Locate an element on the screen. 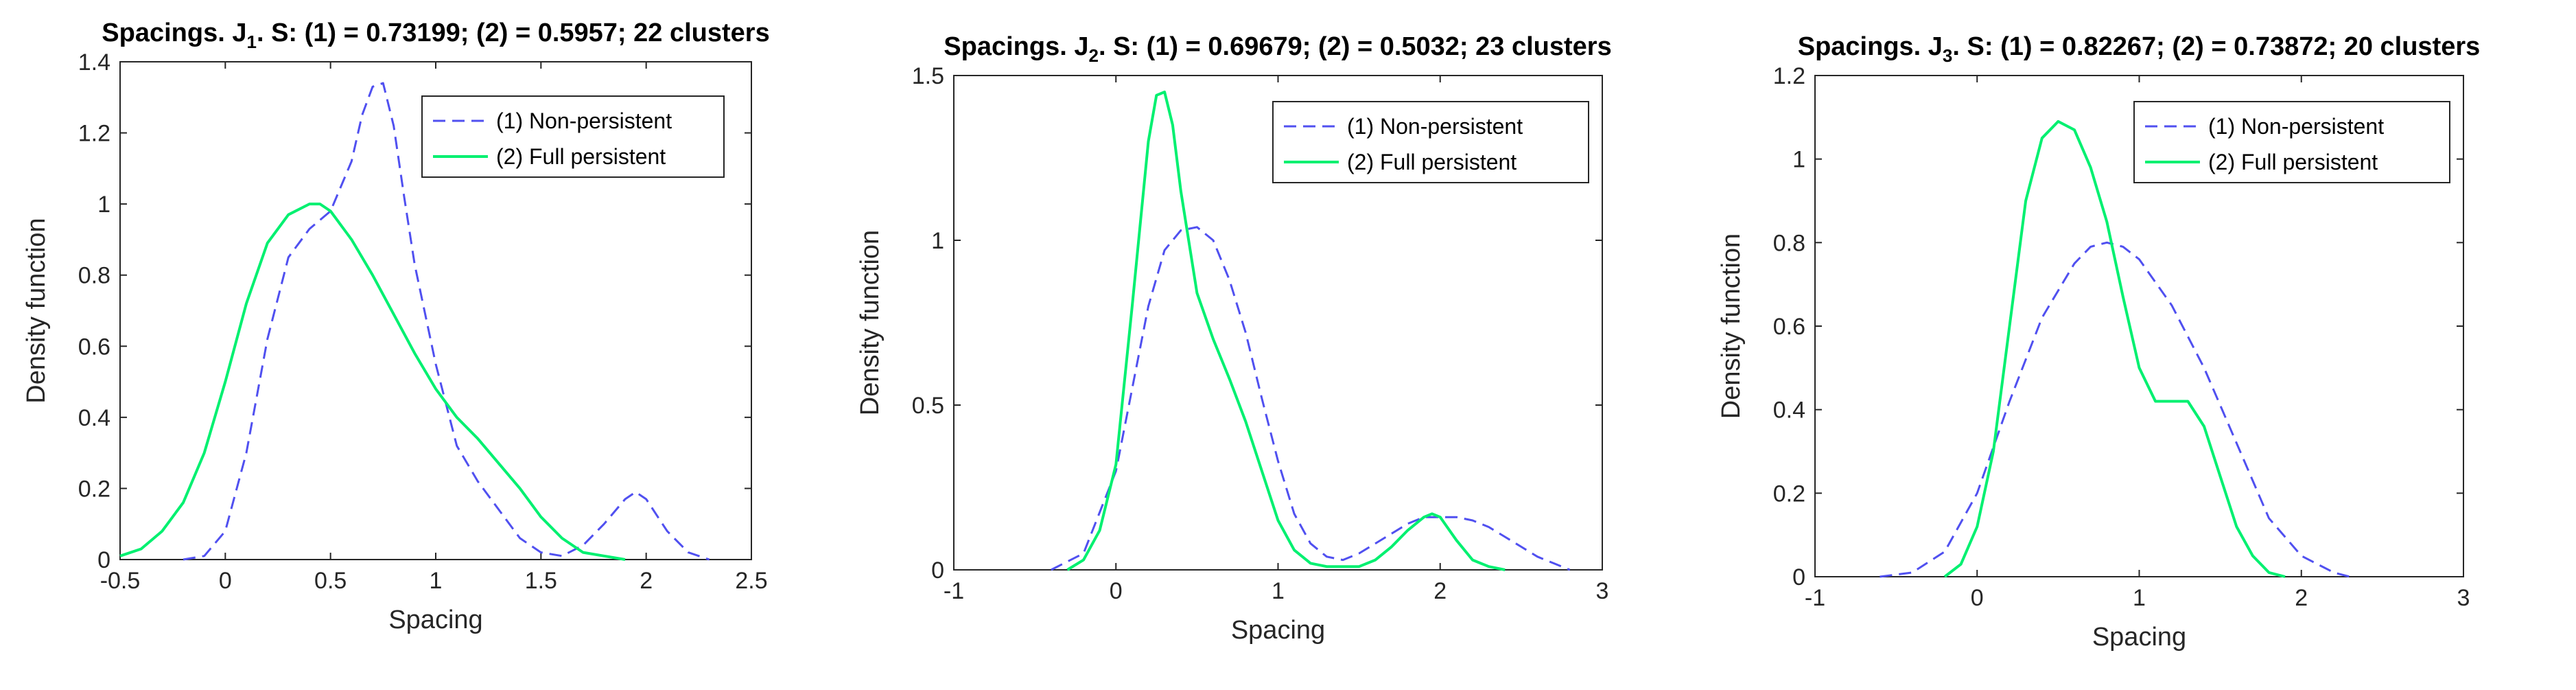  x-tick-label: 2.5 is located at coordinates (751, 581).